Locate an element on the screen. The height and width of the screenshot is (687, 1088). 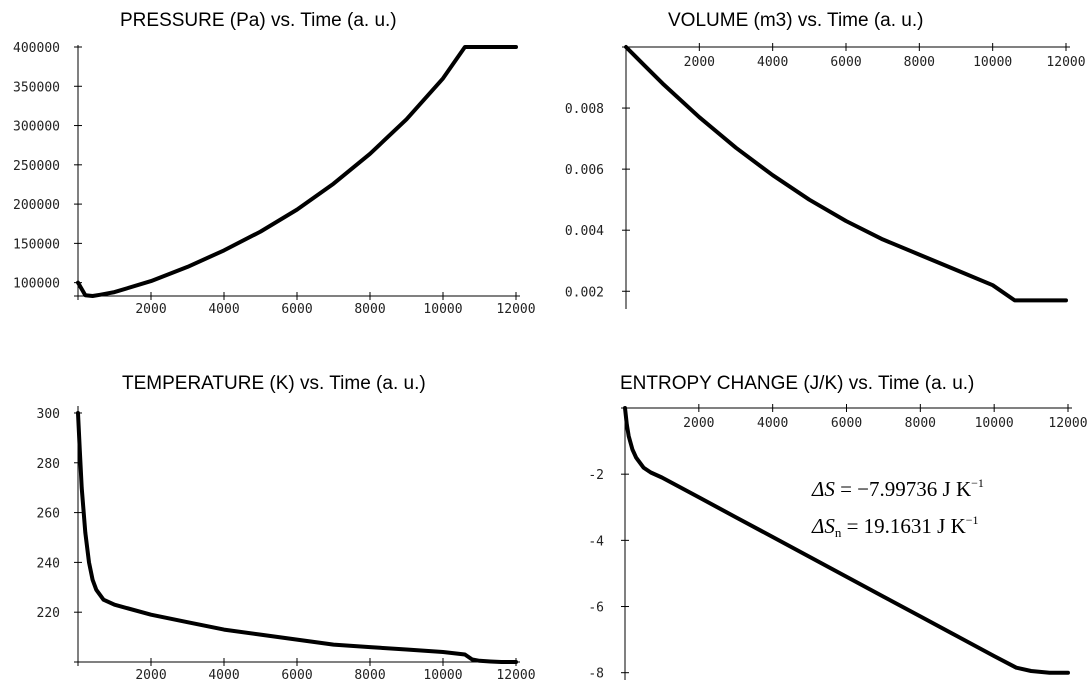
entropy-annotation-2: ΔSn = 19.1631 J K−1 is located at coordinates (895, 526).